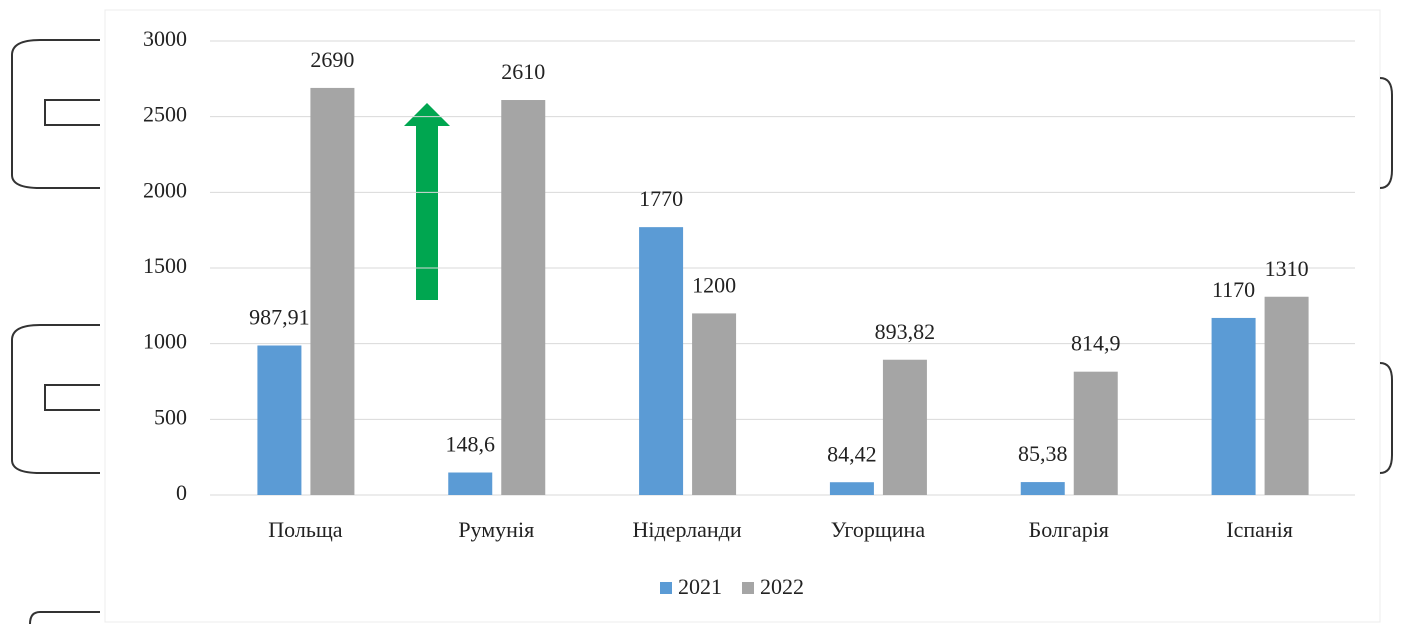 This screenshot has height=624, width=1403. What do you see at coordinates (305, 529) in the screenshot?
I see `x-tick-label: Польща` at bounding box center [305, 529].